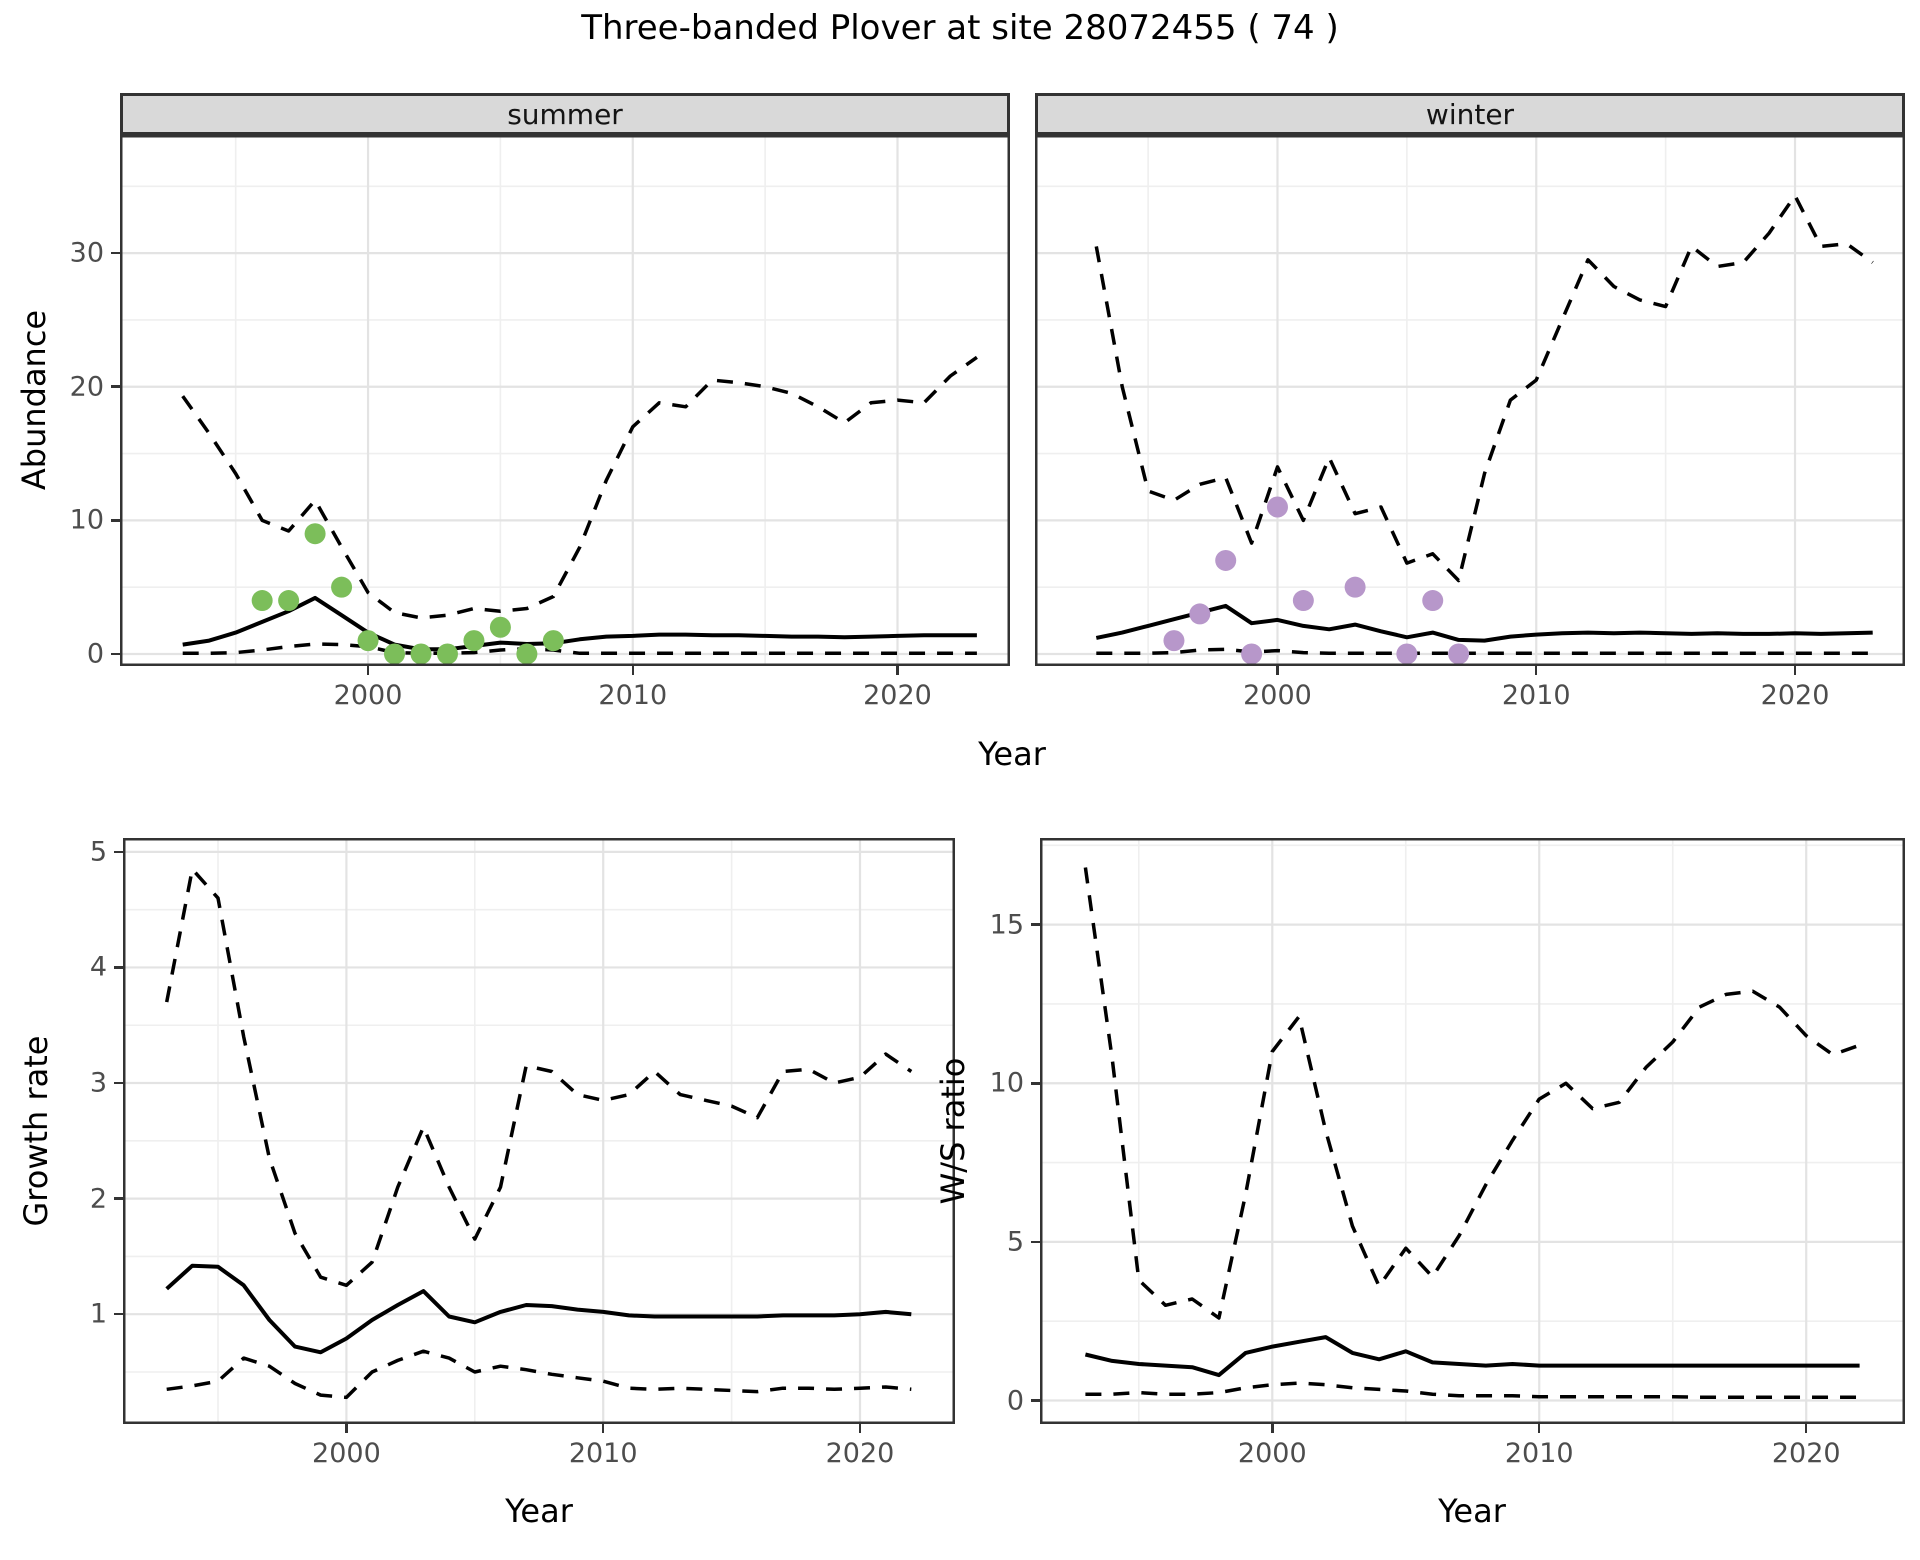 This screenshot has height=1560, width=1920. I want to click on facet-strip-summer-label: summer, so click(565, 114).